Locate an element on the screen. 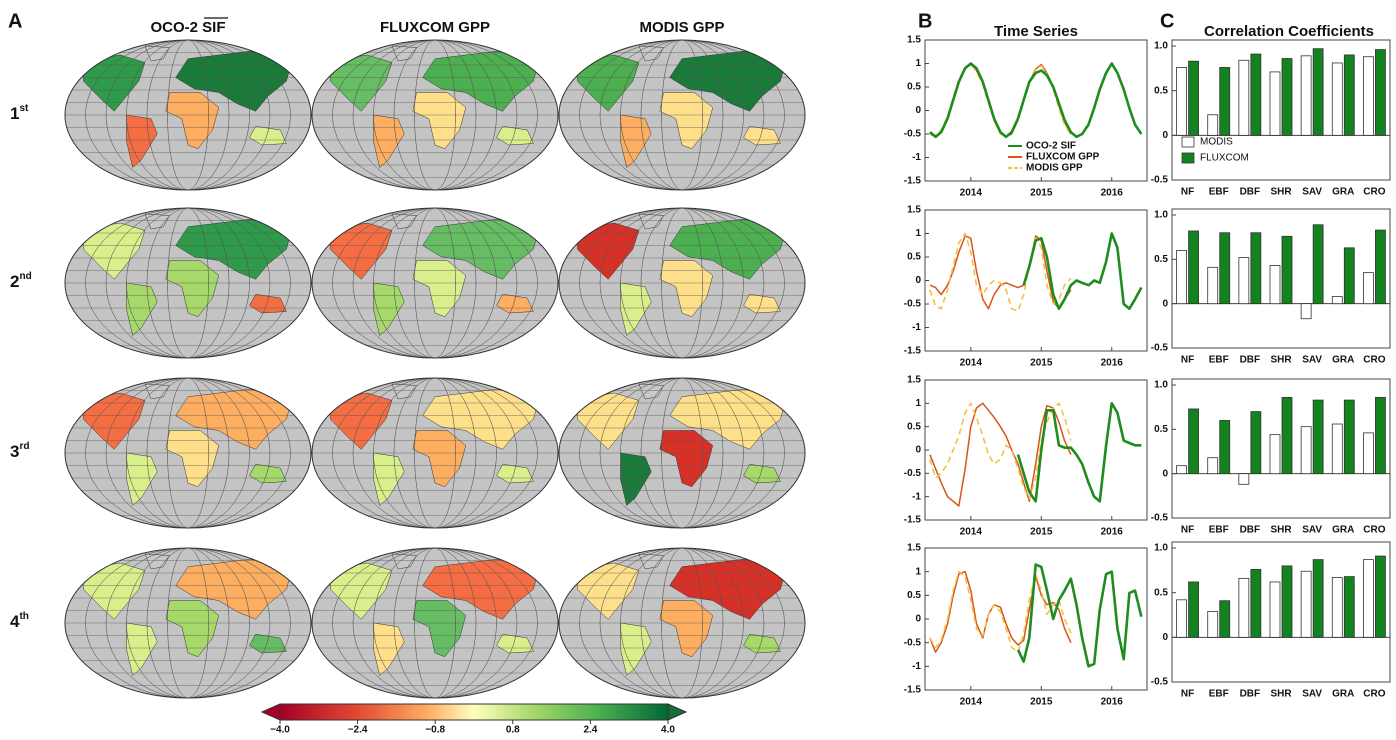 This screenshot has width=1396, height=740. x-tick-label: SAV is located at coordinates (1312, 530).